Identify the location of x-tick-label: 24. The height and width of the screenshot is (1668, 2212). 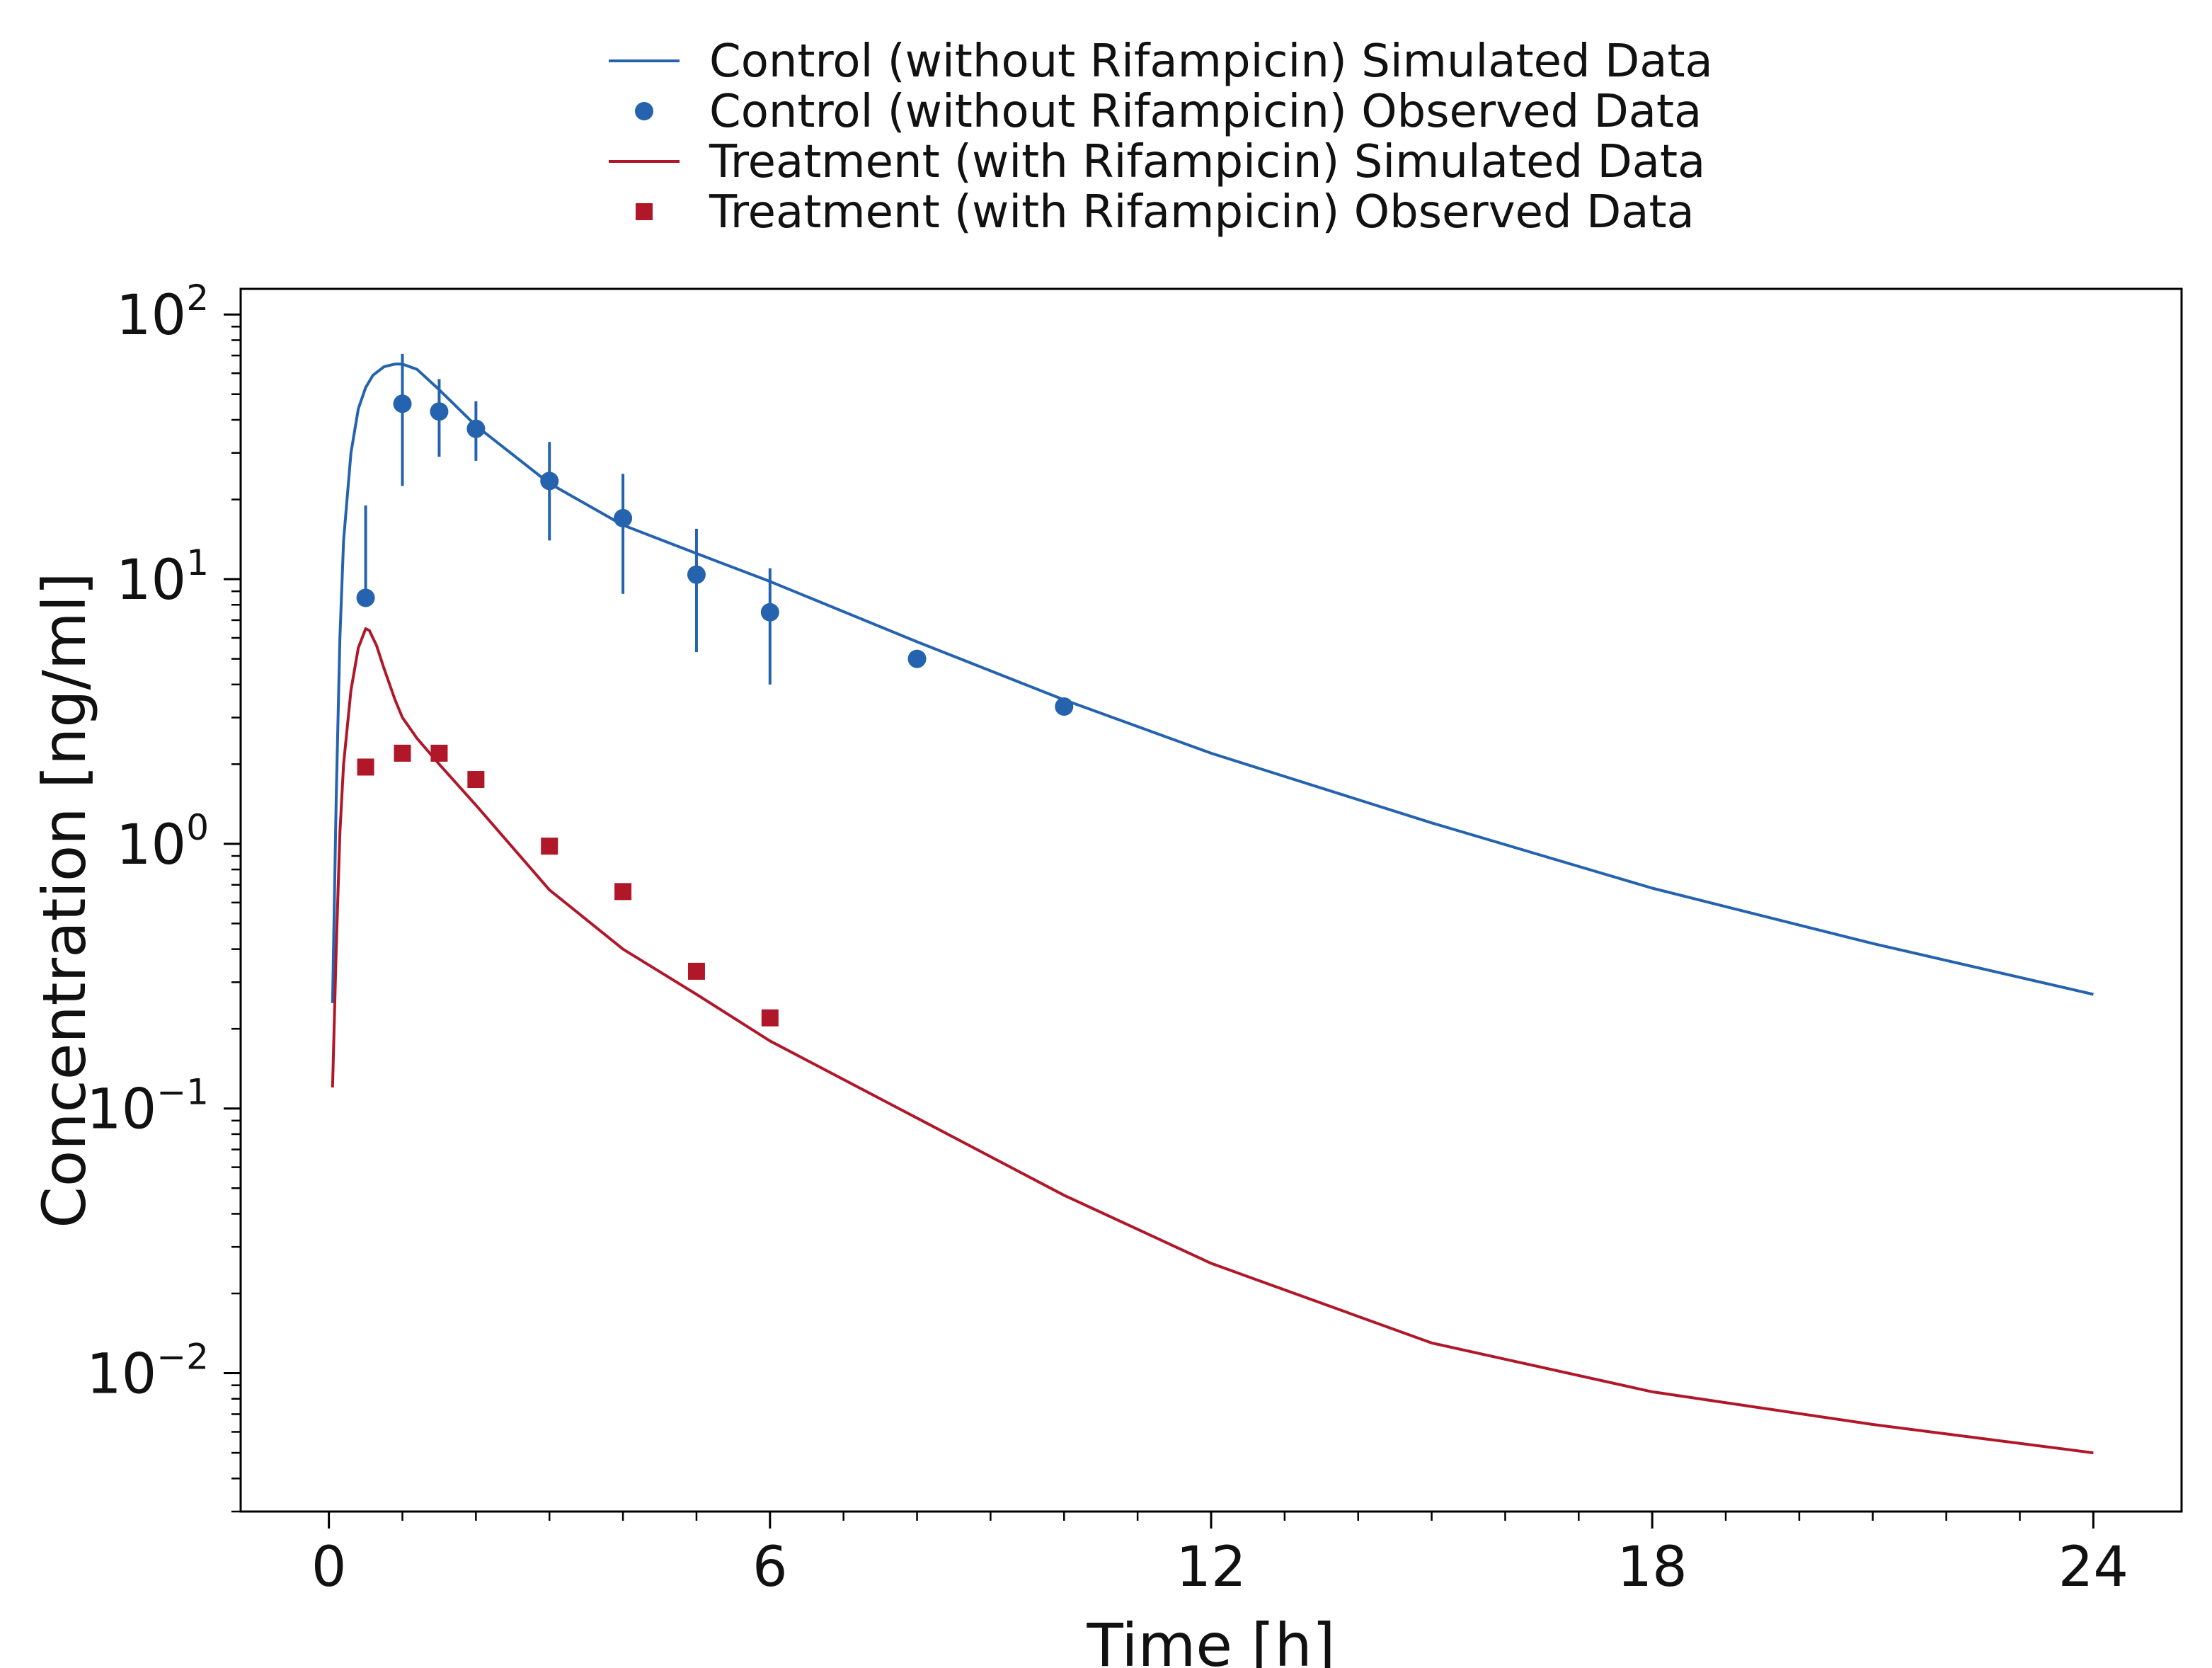
(2093, 1568).